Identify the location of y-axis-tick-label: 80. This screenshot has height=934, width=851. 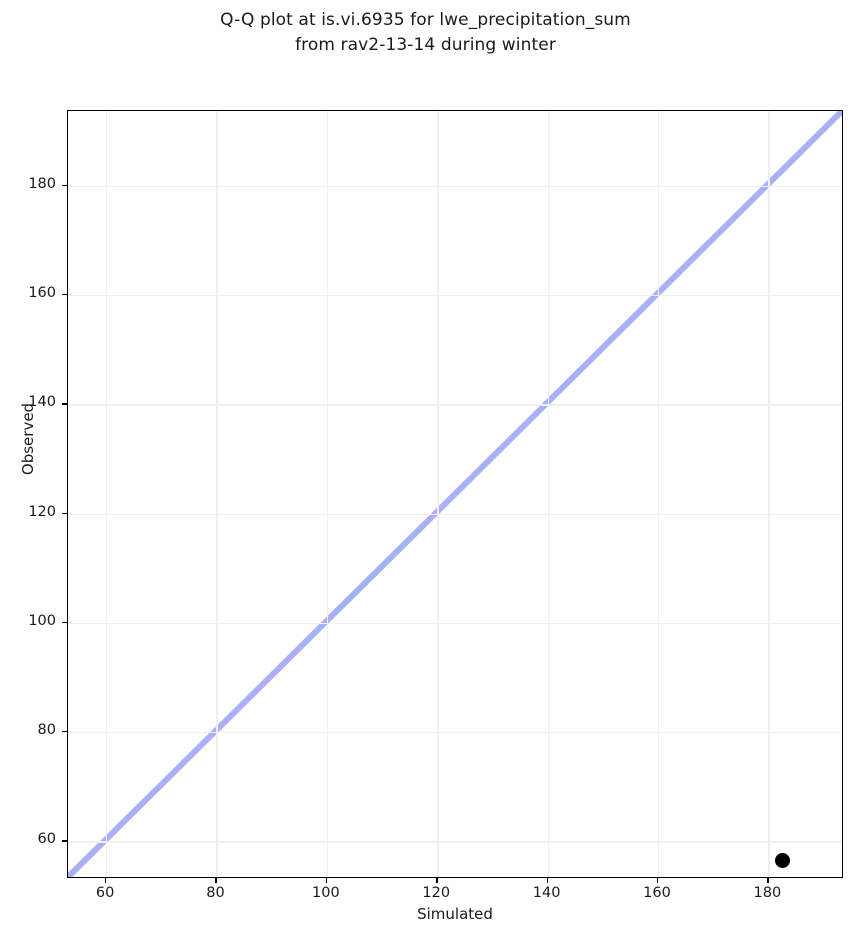
(46, 730).